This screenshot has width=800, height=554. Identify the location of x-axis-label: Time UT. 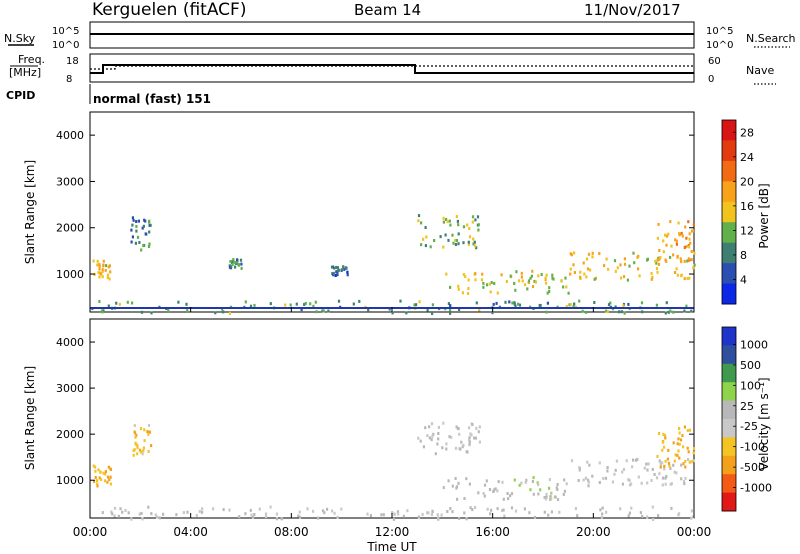
(391, 547).